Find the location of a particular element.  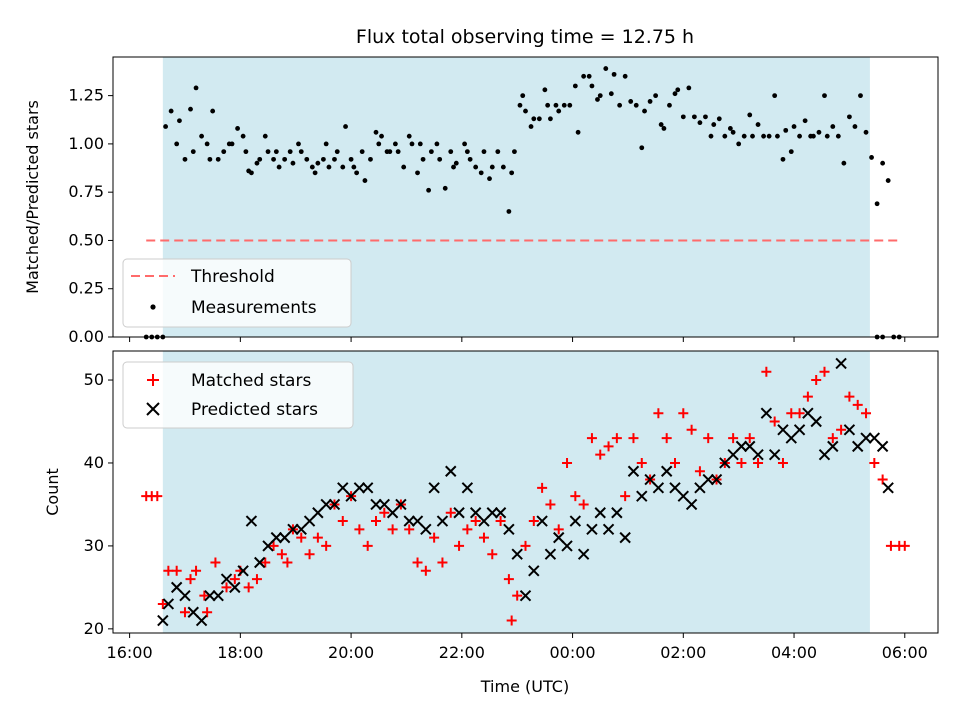

count-y-ticks: 20 30 40 50 is located at coordinates (98, 504).